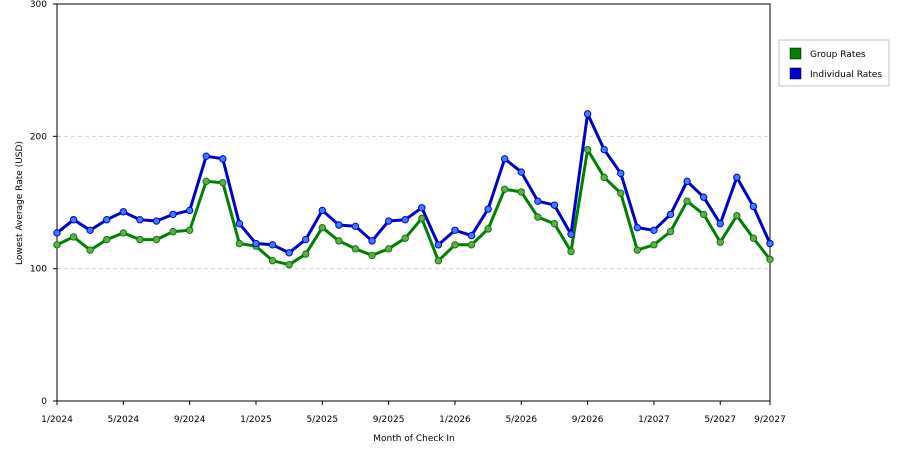  What do you see at coordinates (521, 420) in the screenshot?
I see `x-tick-label: 5/2026` at bounding box center [521, 420].